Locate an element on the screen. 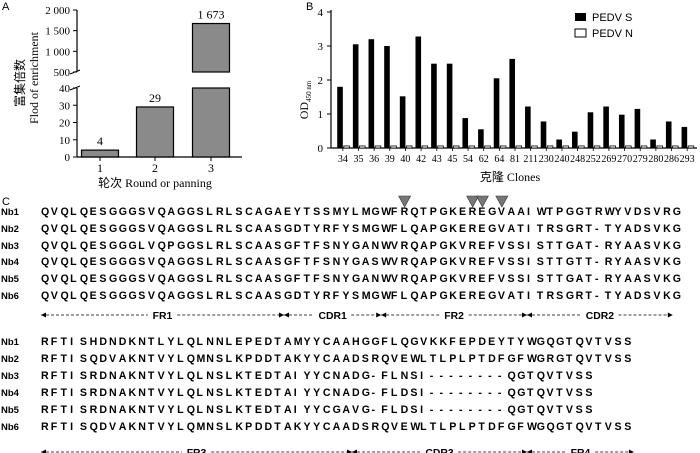  b-xtick-label: 248 is located at coordinates (577, 159).